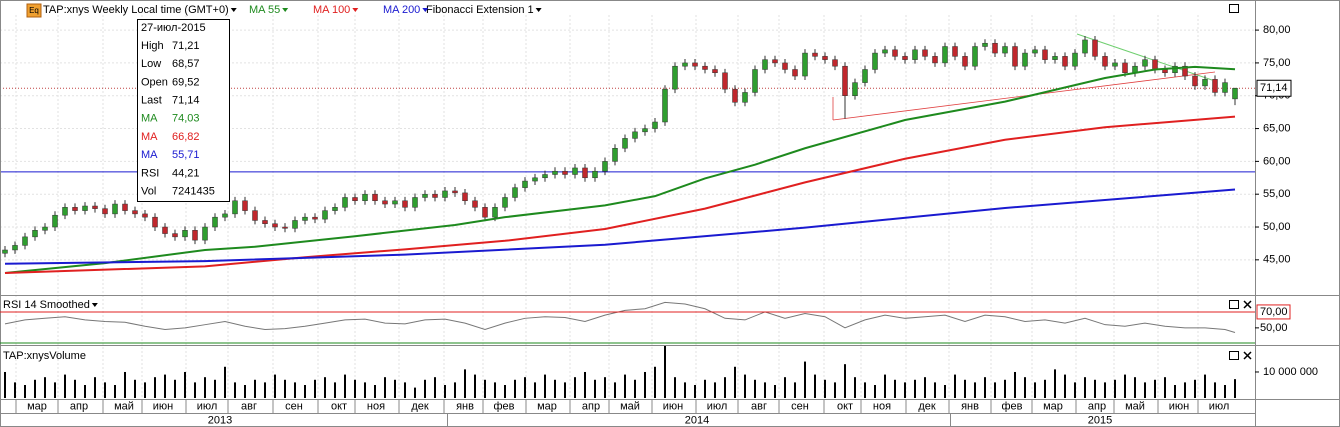  I want to click on symbol-title: TAP:xnys Weekly Local time (GMT+0), so click(136, 10).